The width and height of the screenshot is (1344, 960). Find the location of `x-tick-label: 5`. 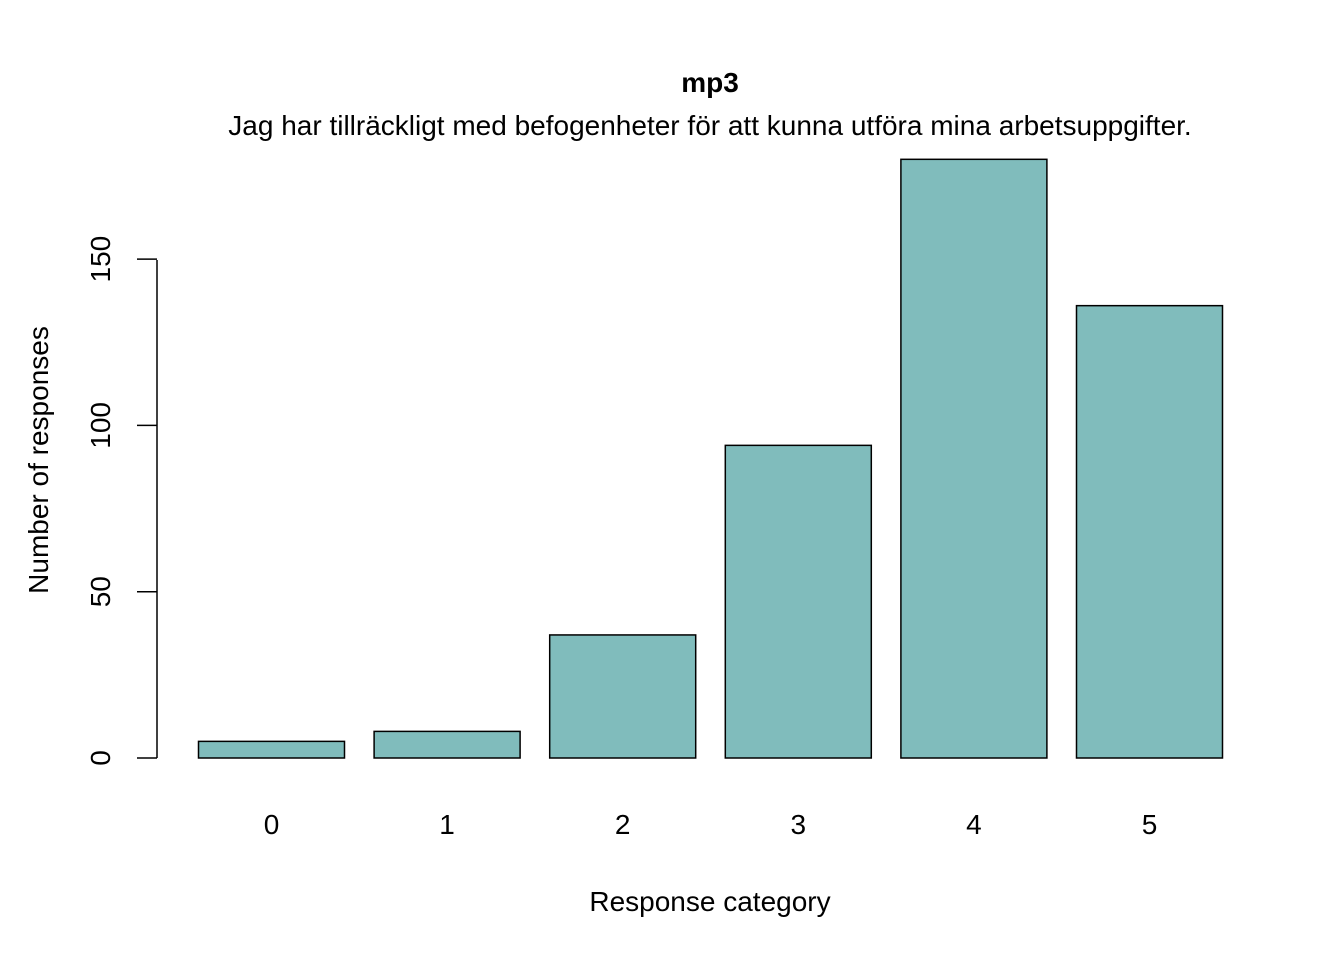

x-tick-label: 5 is located at coordinates (1150, 824).